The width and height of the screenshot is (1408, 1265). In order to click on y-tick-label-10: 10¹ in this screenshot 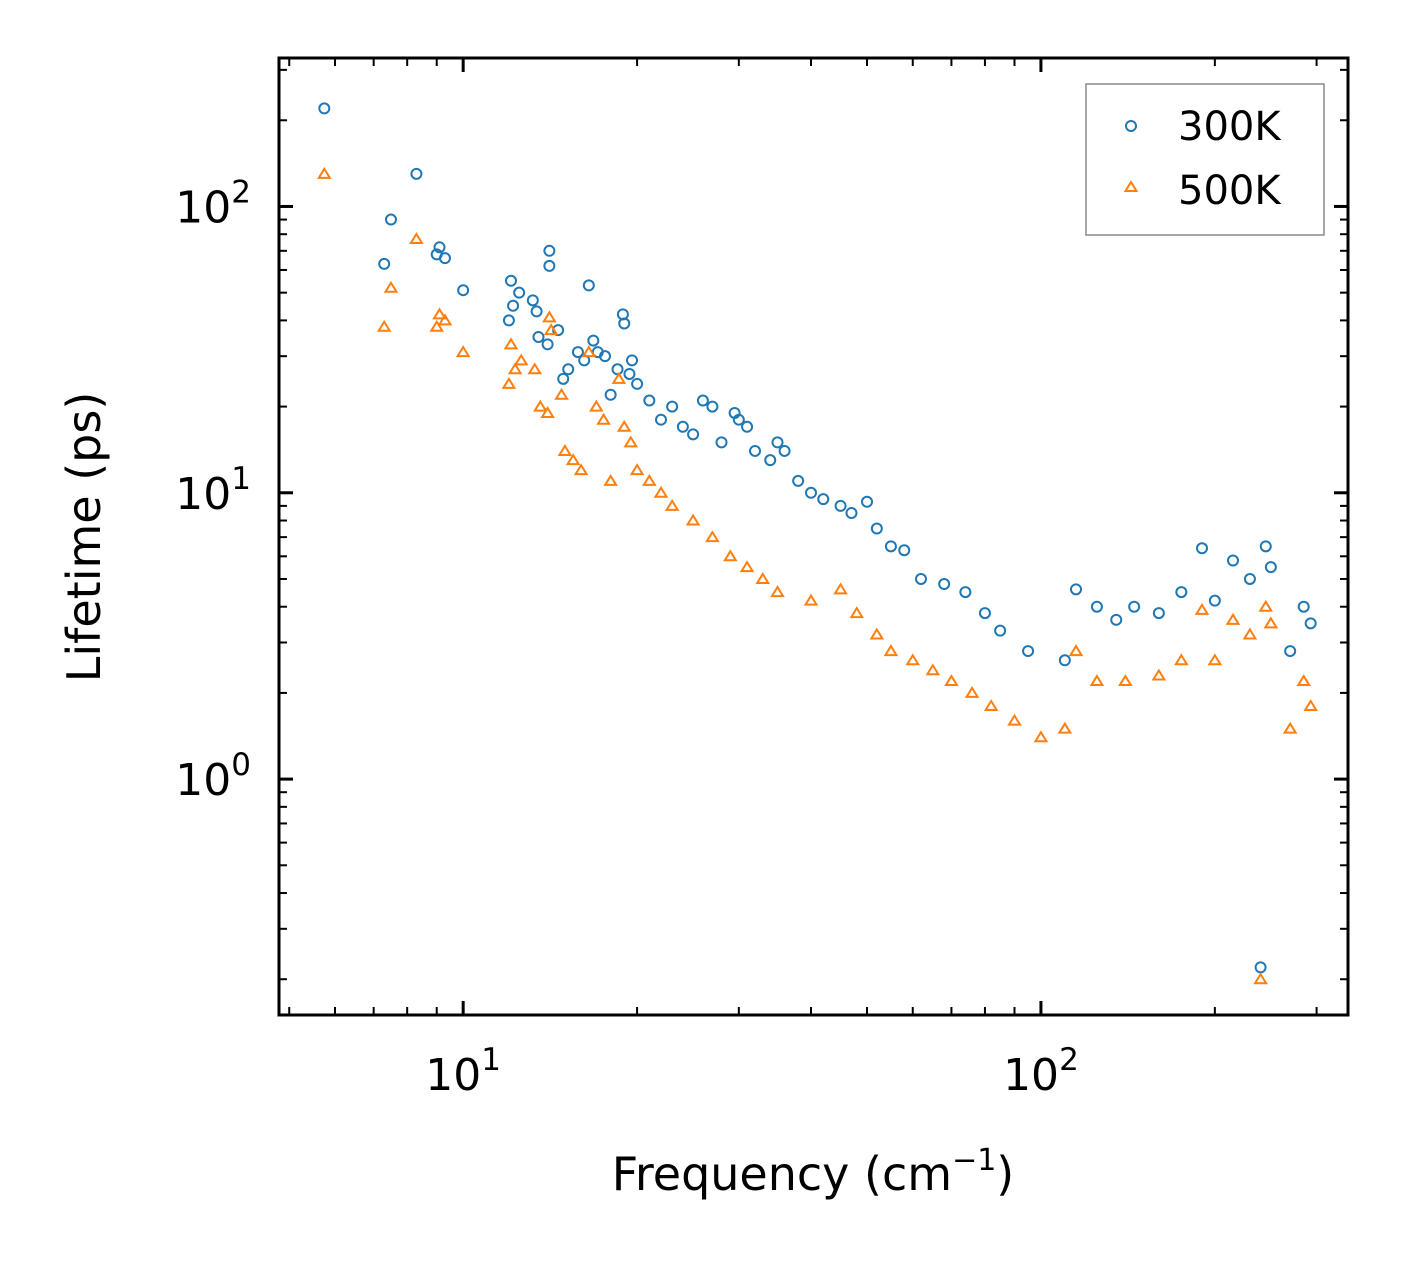, I will do `click(213, 490)`.